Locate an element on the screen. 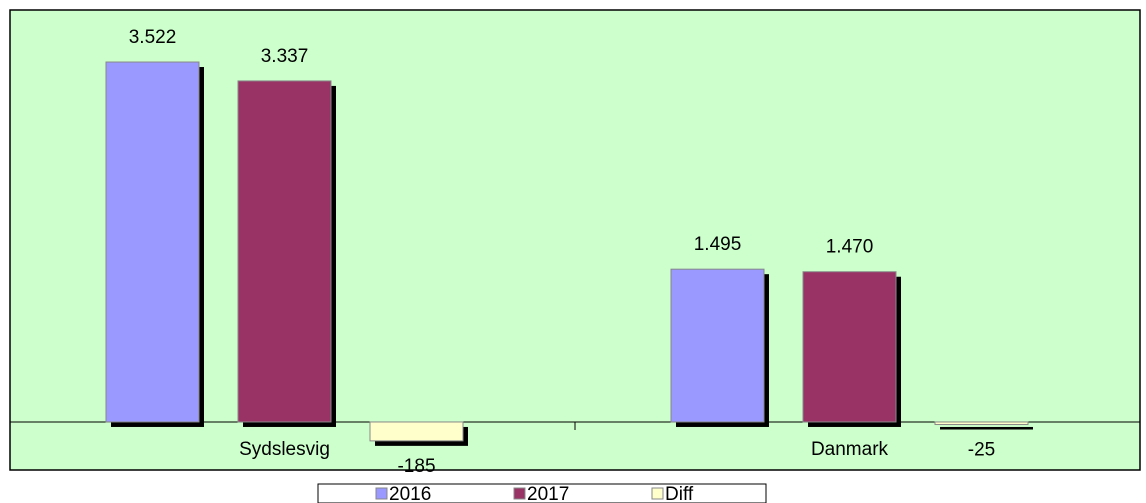 Image resolution: width=1146 pixels, height=503 pixels. data-label: 3.522 is located at coordinates (153, 37).